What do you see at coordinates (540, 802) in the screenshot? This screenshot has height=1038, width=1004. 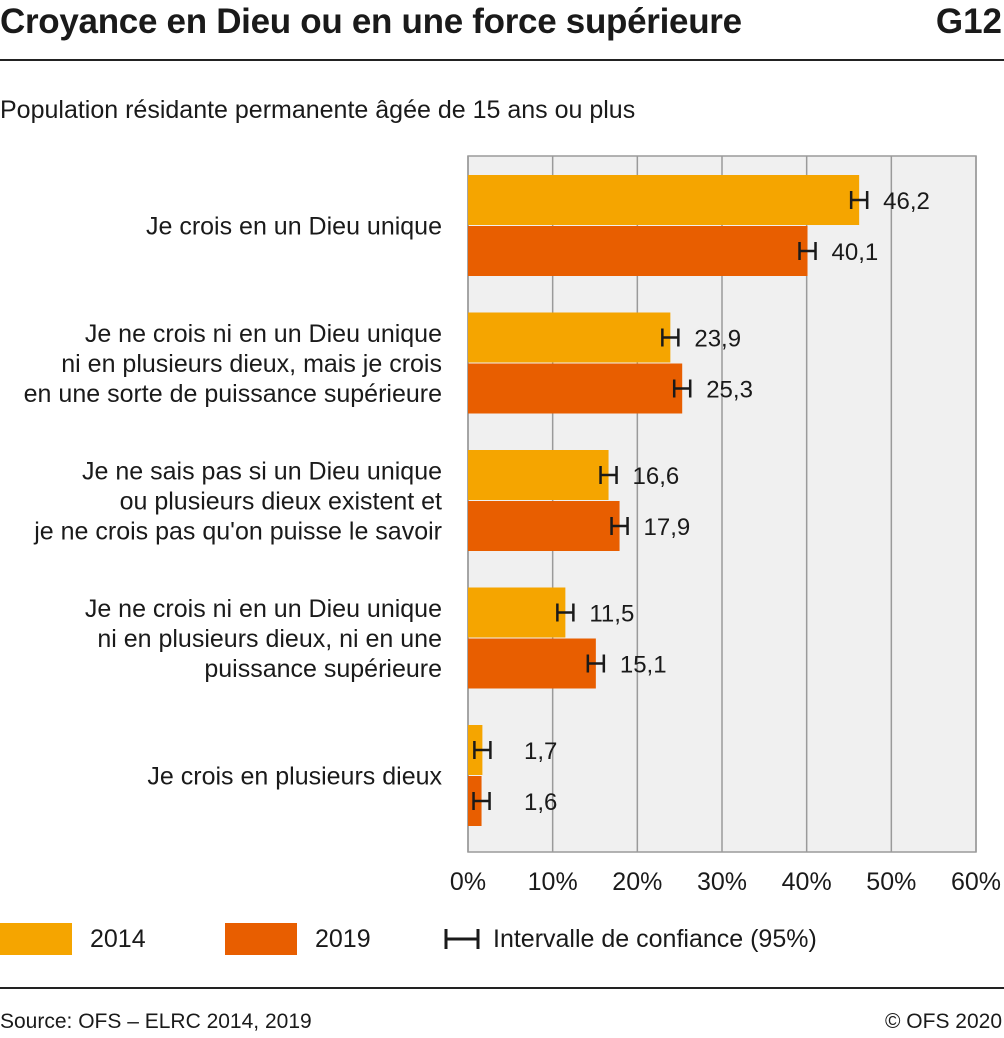 I see `value-label: 1,6` at bounding box center [540, 802].